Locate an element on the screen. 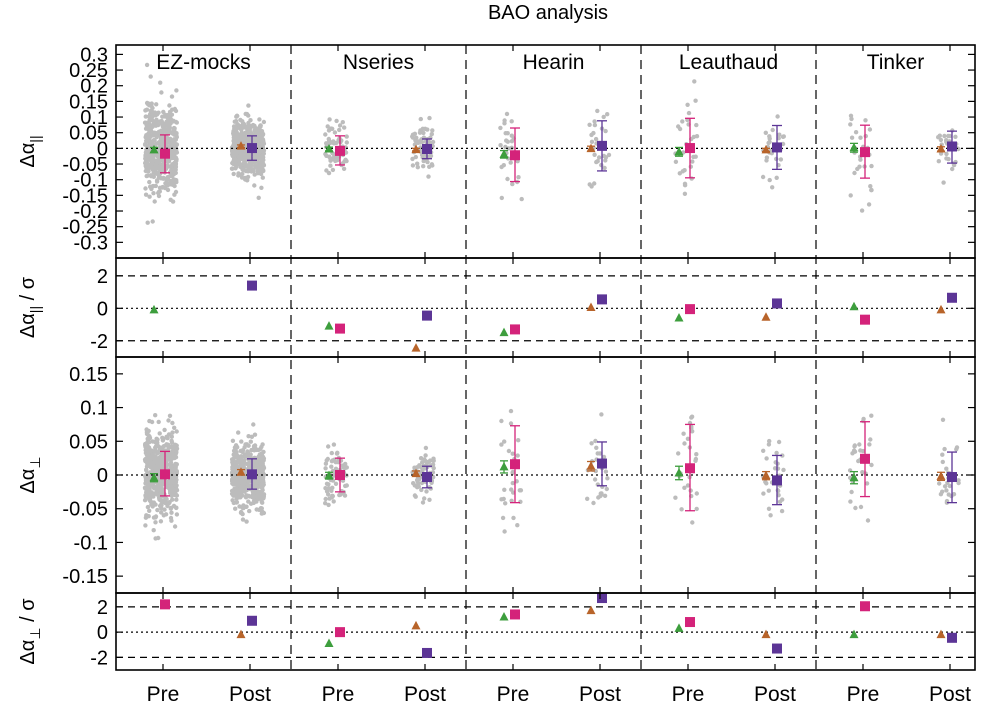 The height and width of the screenshot is (710, 981). y-tick-label: -0.25 is located at coordinates (85, 228).